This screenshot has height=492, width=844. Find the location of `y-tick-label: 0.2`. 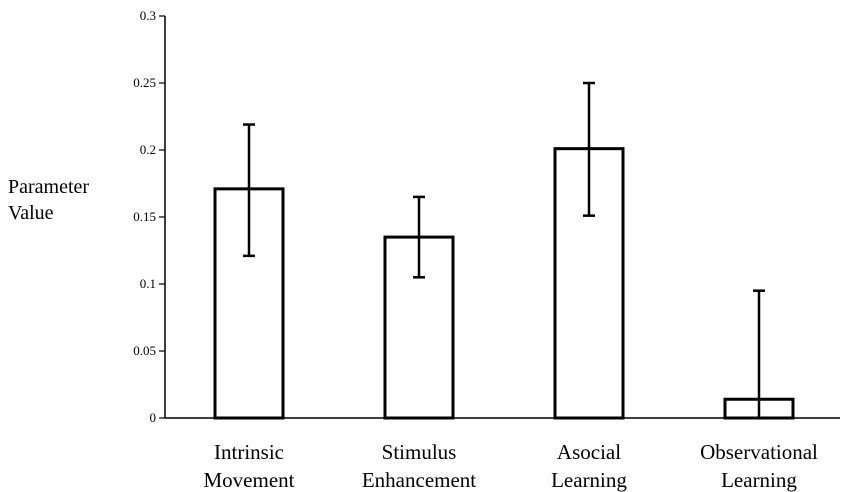

y-tick-label: 0.2 is located at coordinates (148, 149).